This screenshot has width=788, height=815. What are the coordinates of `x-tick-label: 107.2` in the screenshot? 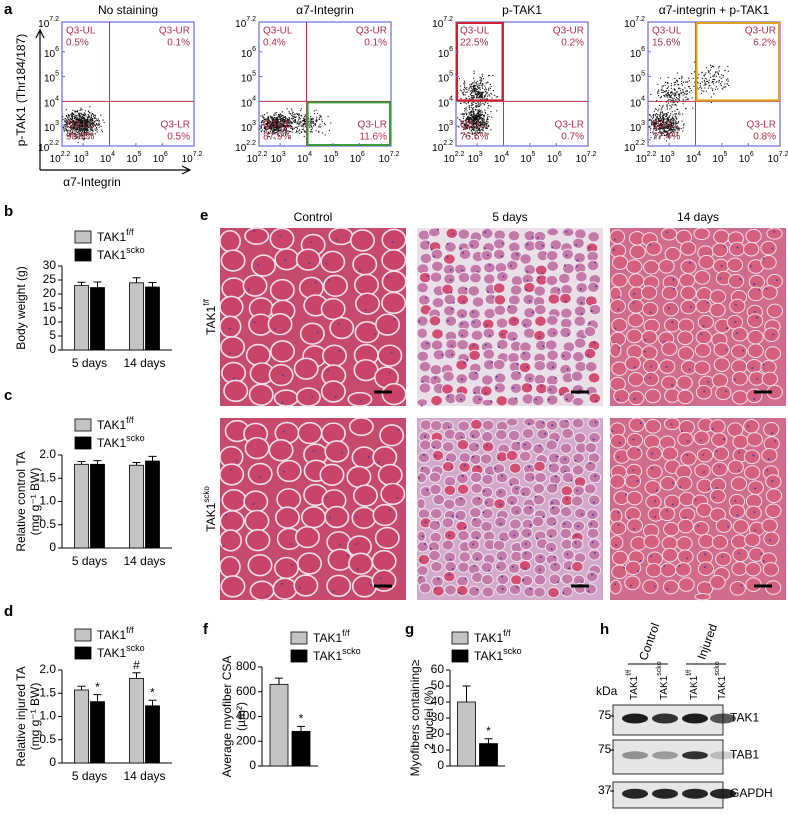 It's located at (586, 158).